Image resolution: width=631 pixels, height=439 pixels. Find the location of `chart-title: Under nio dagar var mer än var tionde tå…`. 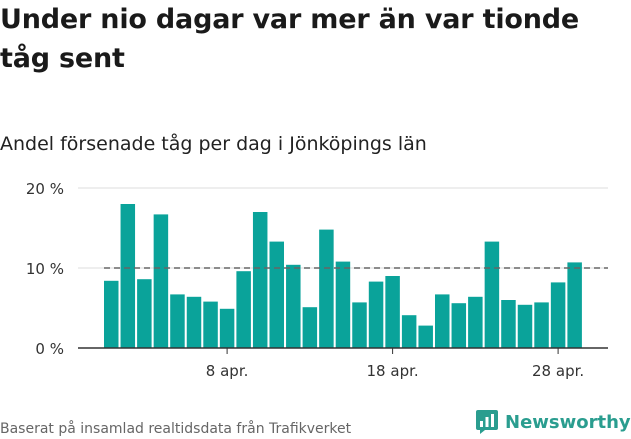

chart-title: Under nio dagar var mer än var tionde tå… is located at coordinates (289, 39).